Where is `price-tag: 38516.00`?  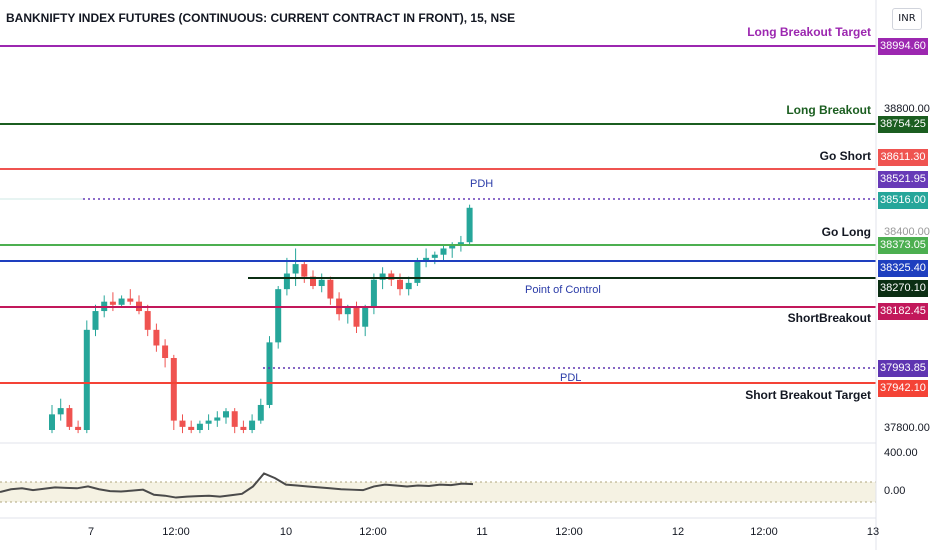 price-tag: 38516.00 is located at coordinates (903, 200).